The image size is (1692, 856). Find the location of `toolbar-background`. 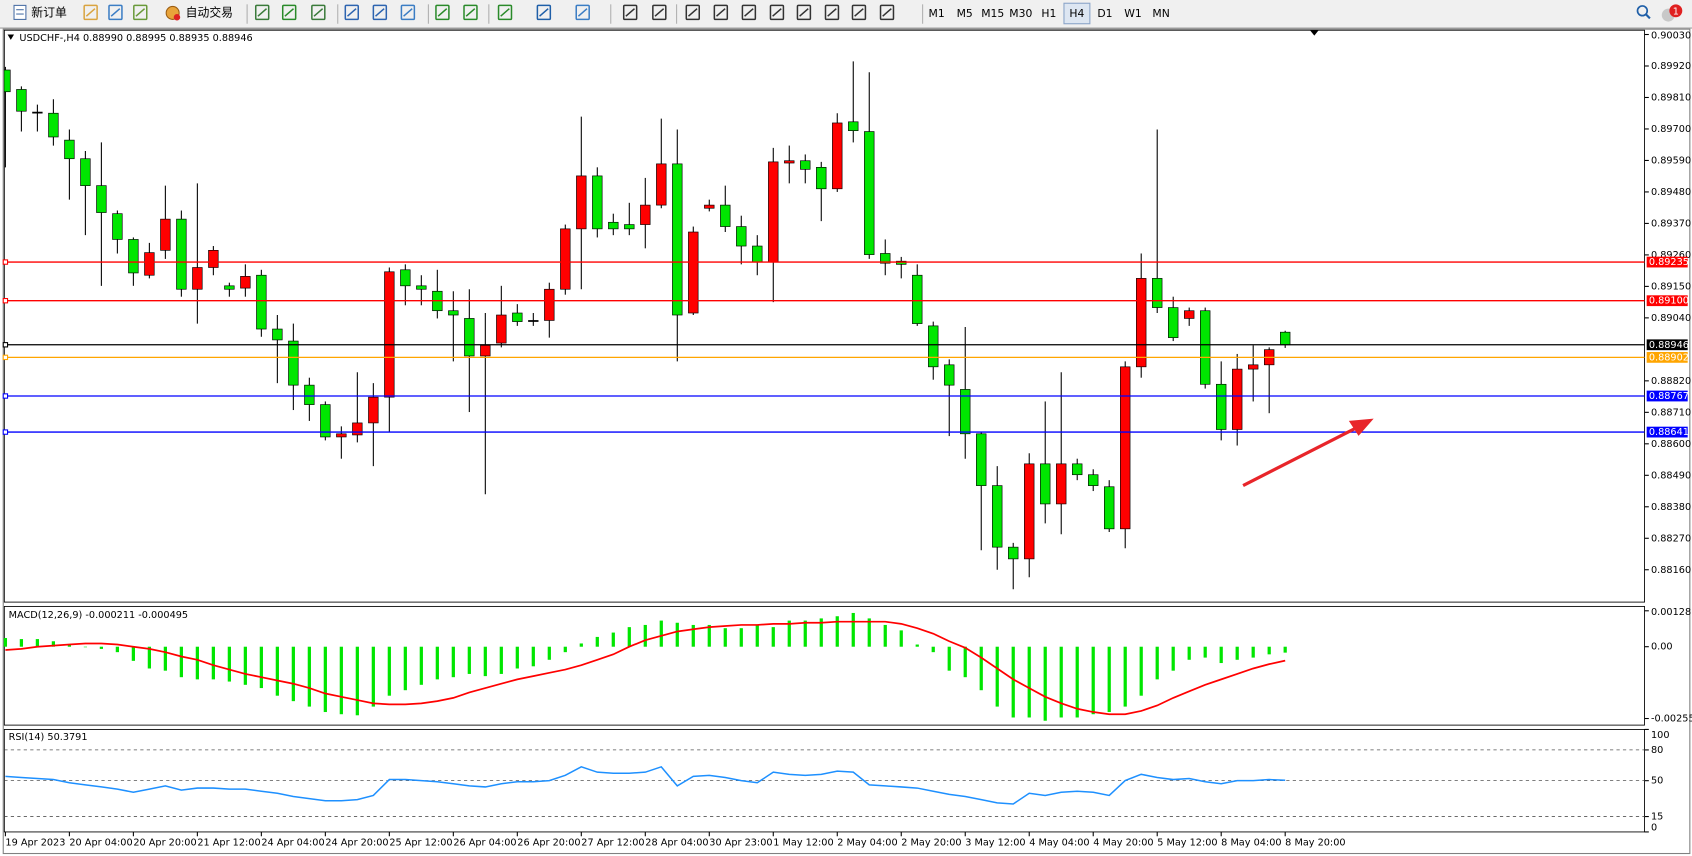

toolbar-background is located at coordinates (846, 14).